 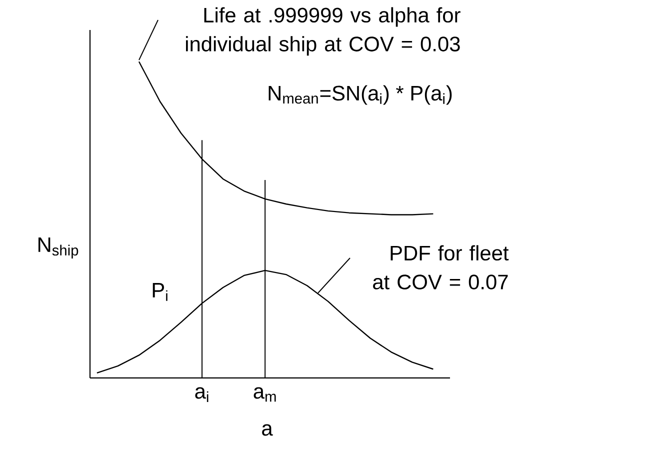 What do you see at coordinates (201, 394) in the screenshot?
I see `x-tick-label: a$_{i}$` at bounding box center [201, 394].